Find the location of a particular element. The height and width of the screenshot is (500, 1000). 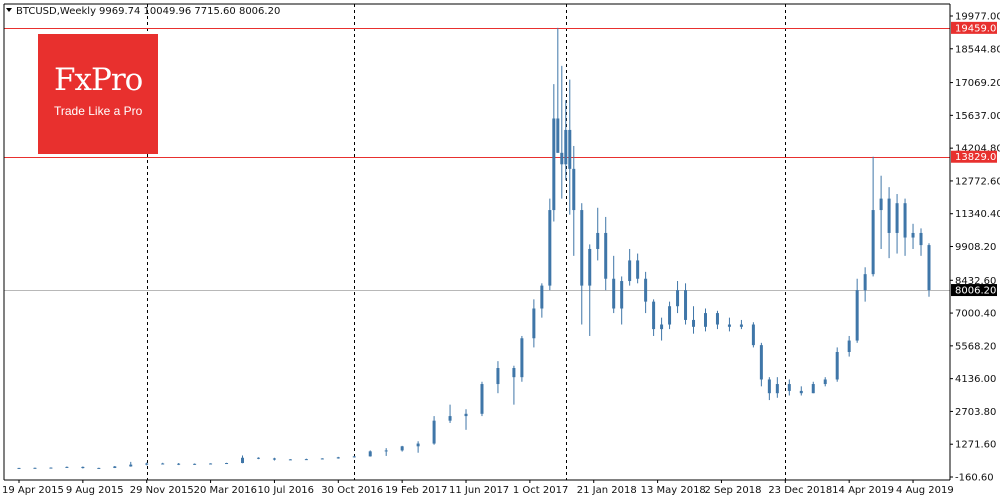

logo-brand: FxPro is located at coordinates (98, 80).